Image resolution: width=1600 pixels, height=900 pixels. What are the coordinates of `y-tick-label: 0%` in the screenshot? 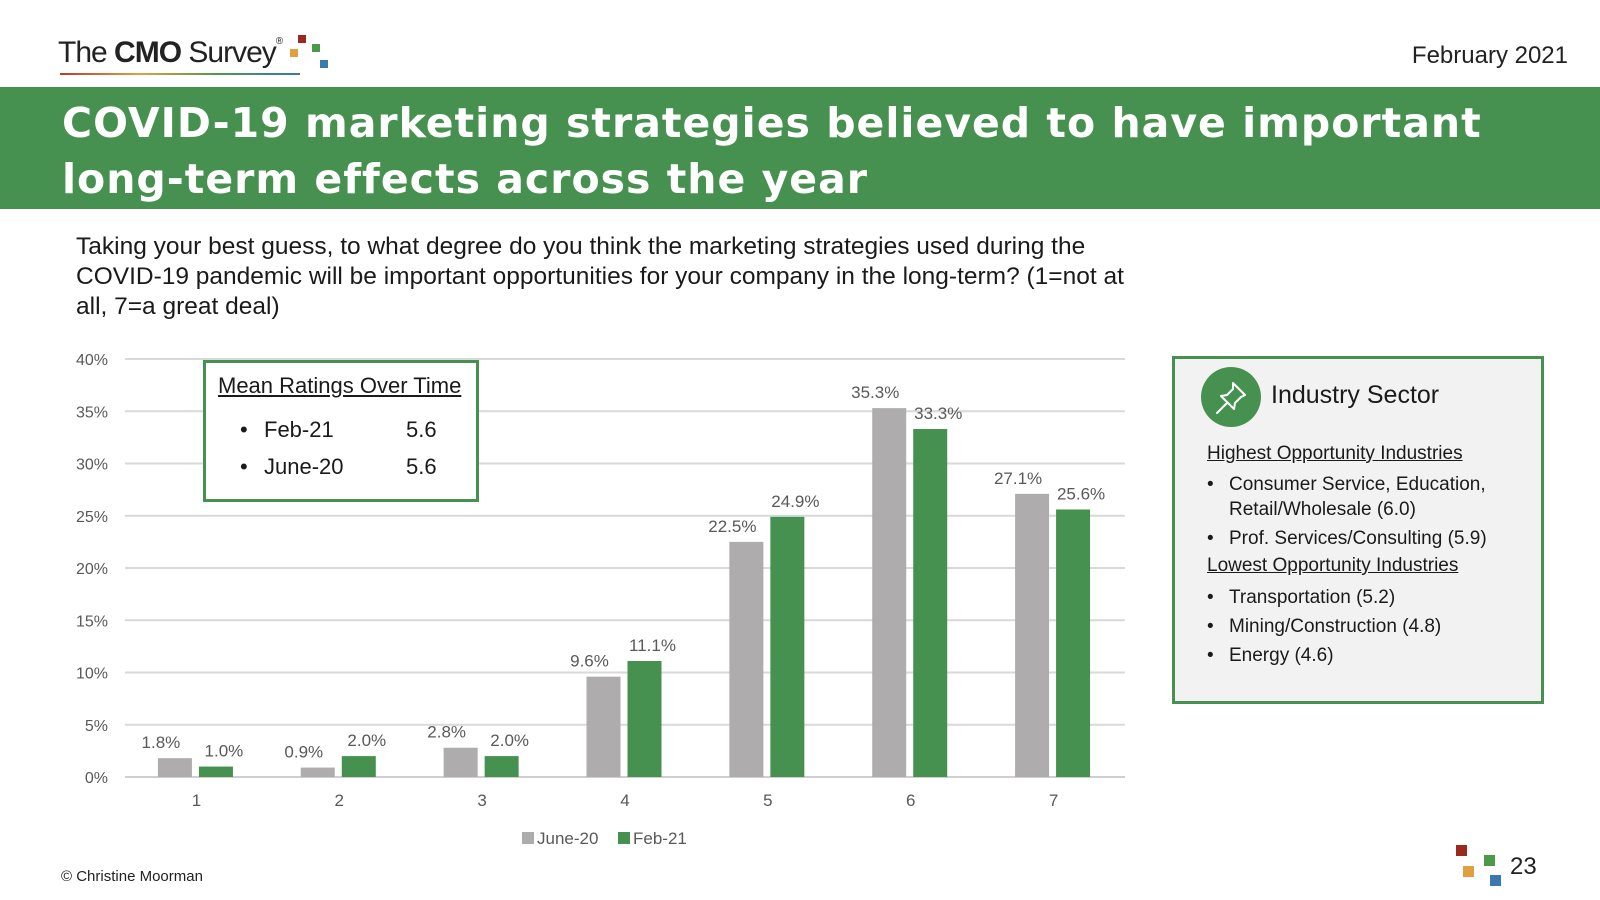 It's located at (96, 778).